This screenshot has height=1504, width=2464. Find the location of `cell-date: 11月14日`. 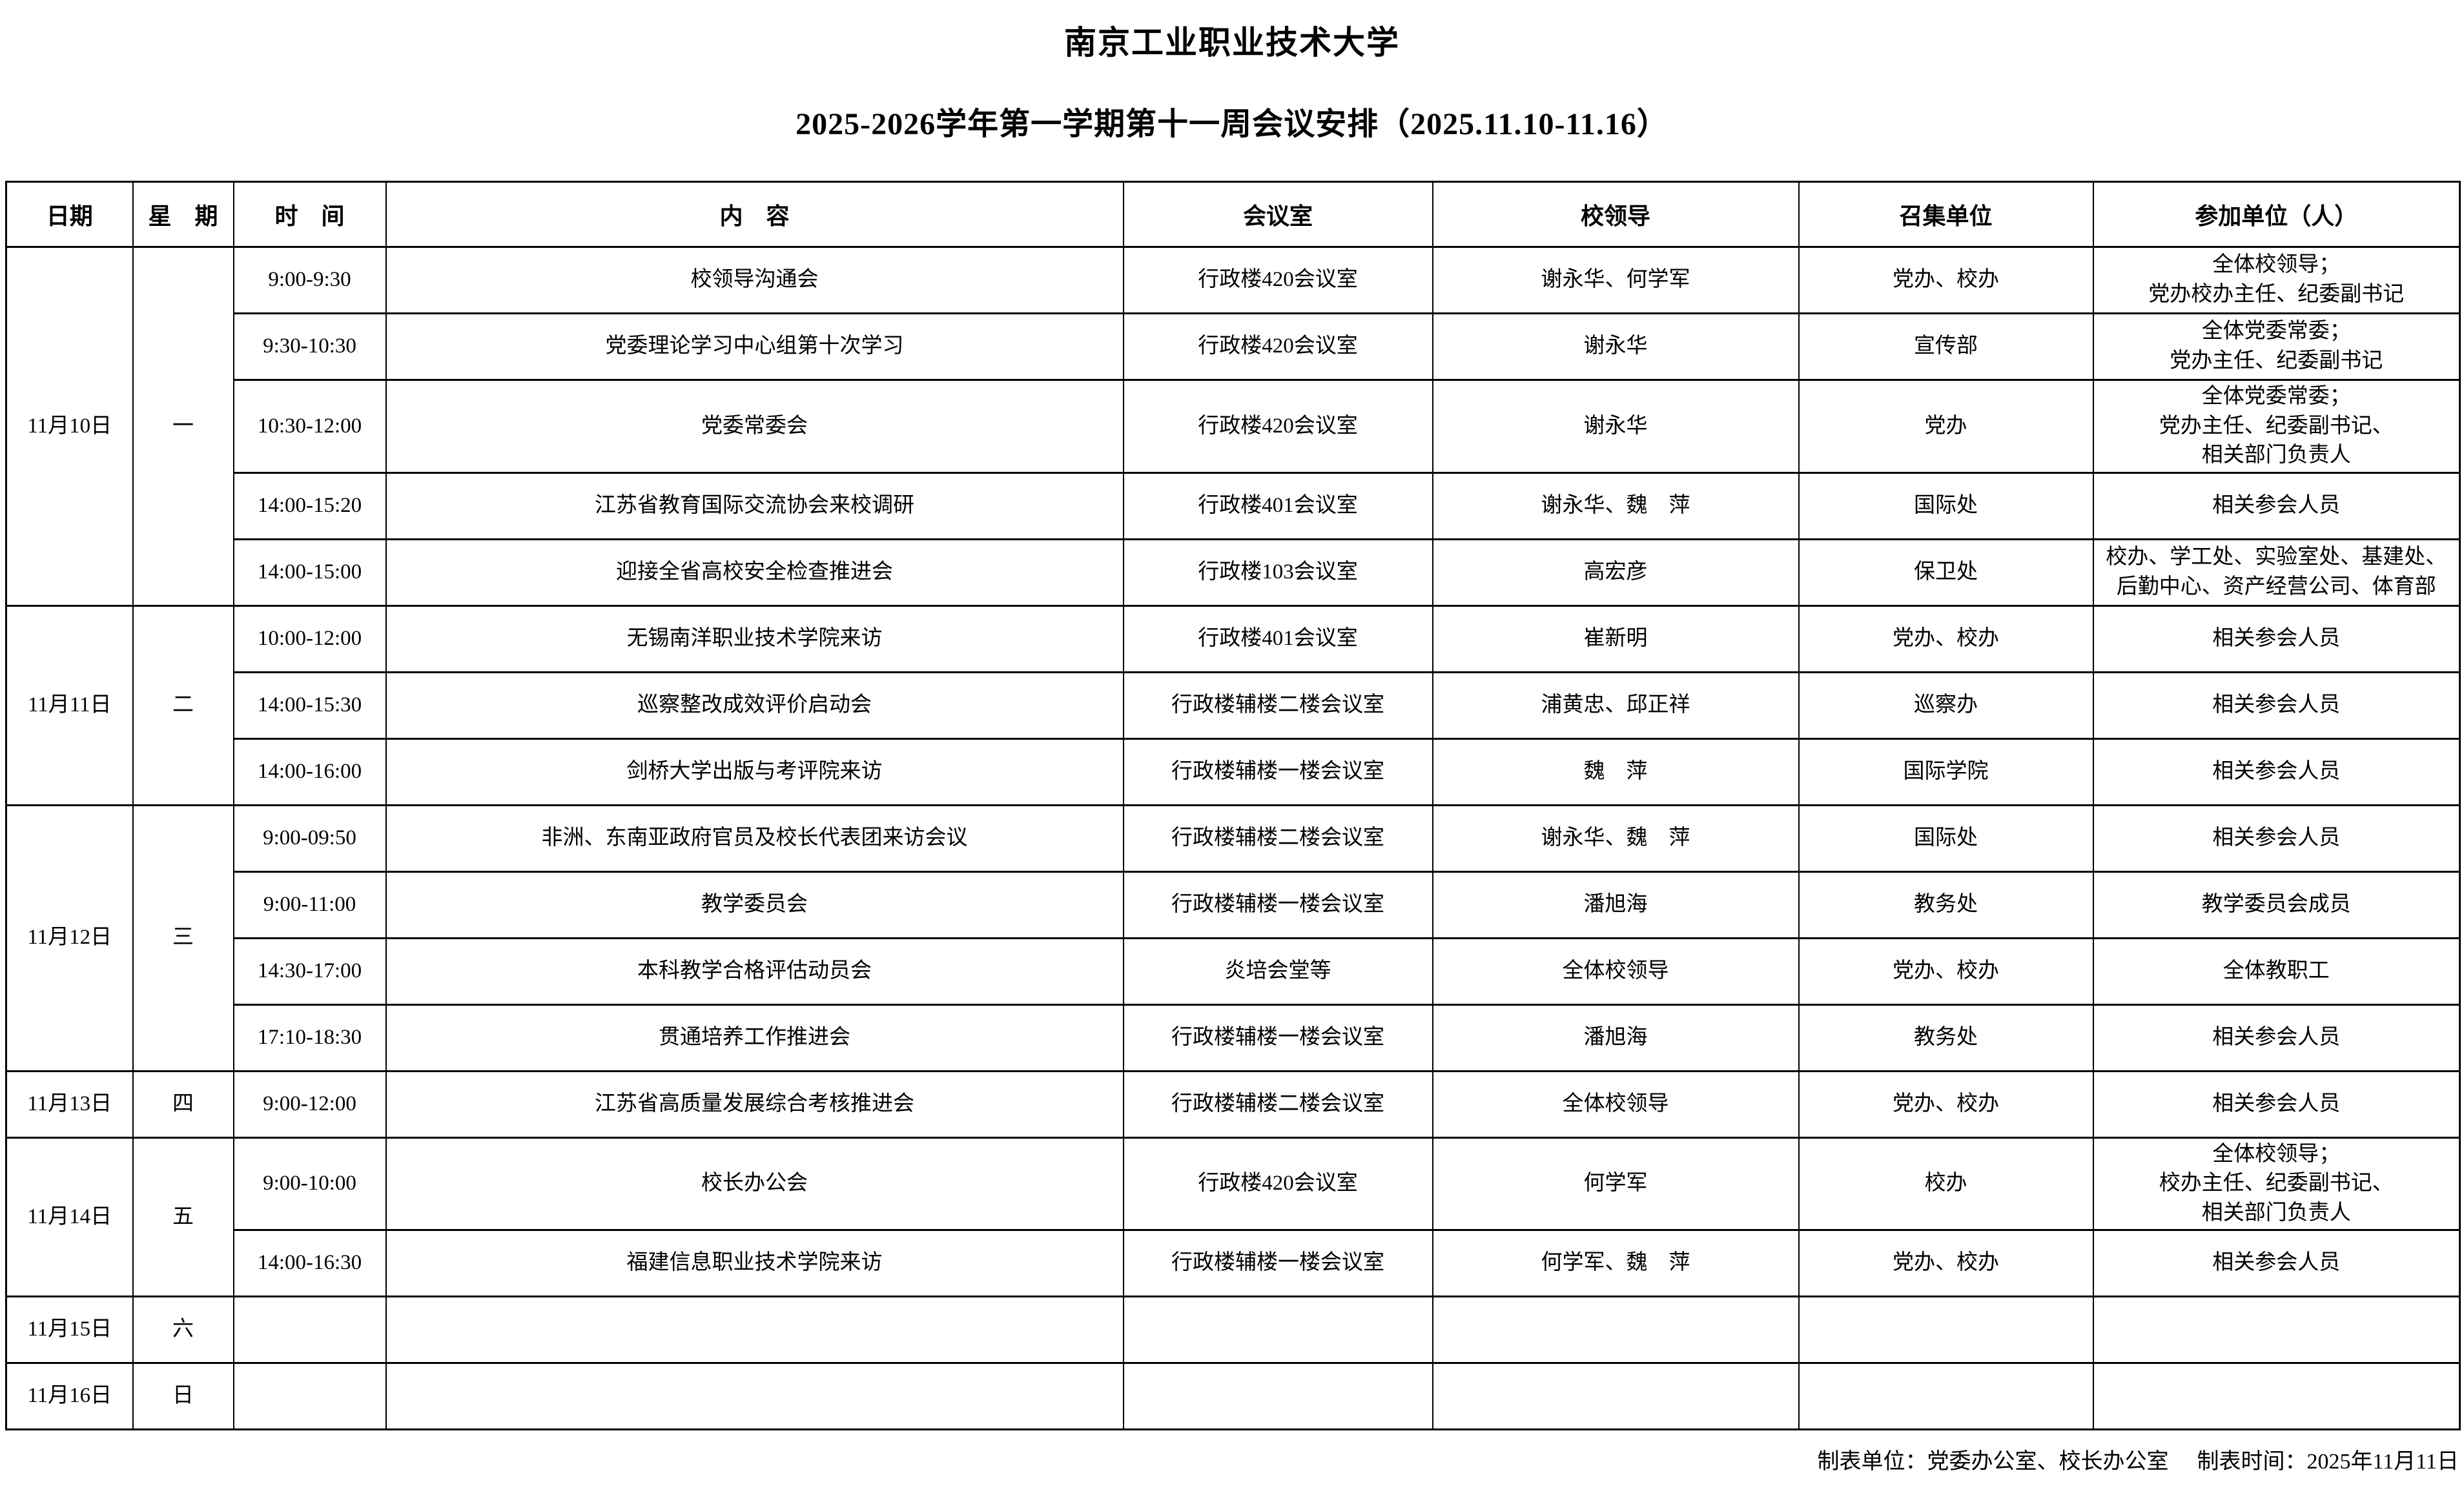

cell-date: 11月14日 is located at coordinates (69, 1217).